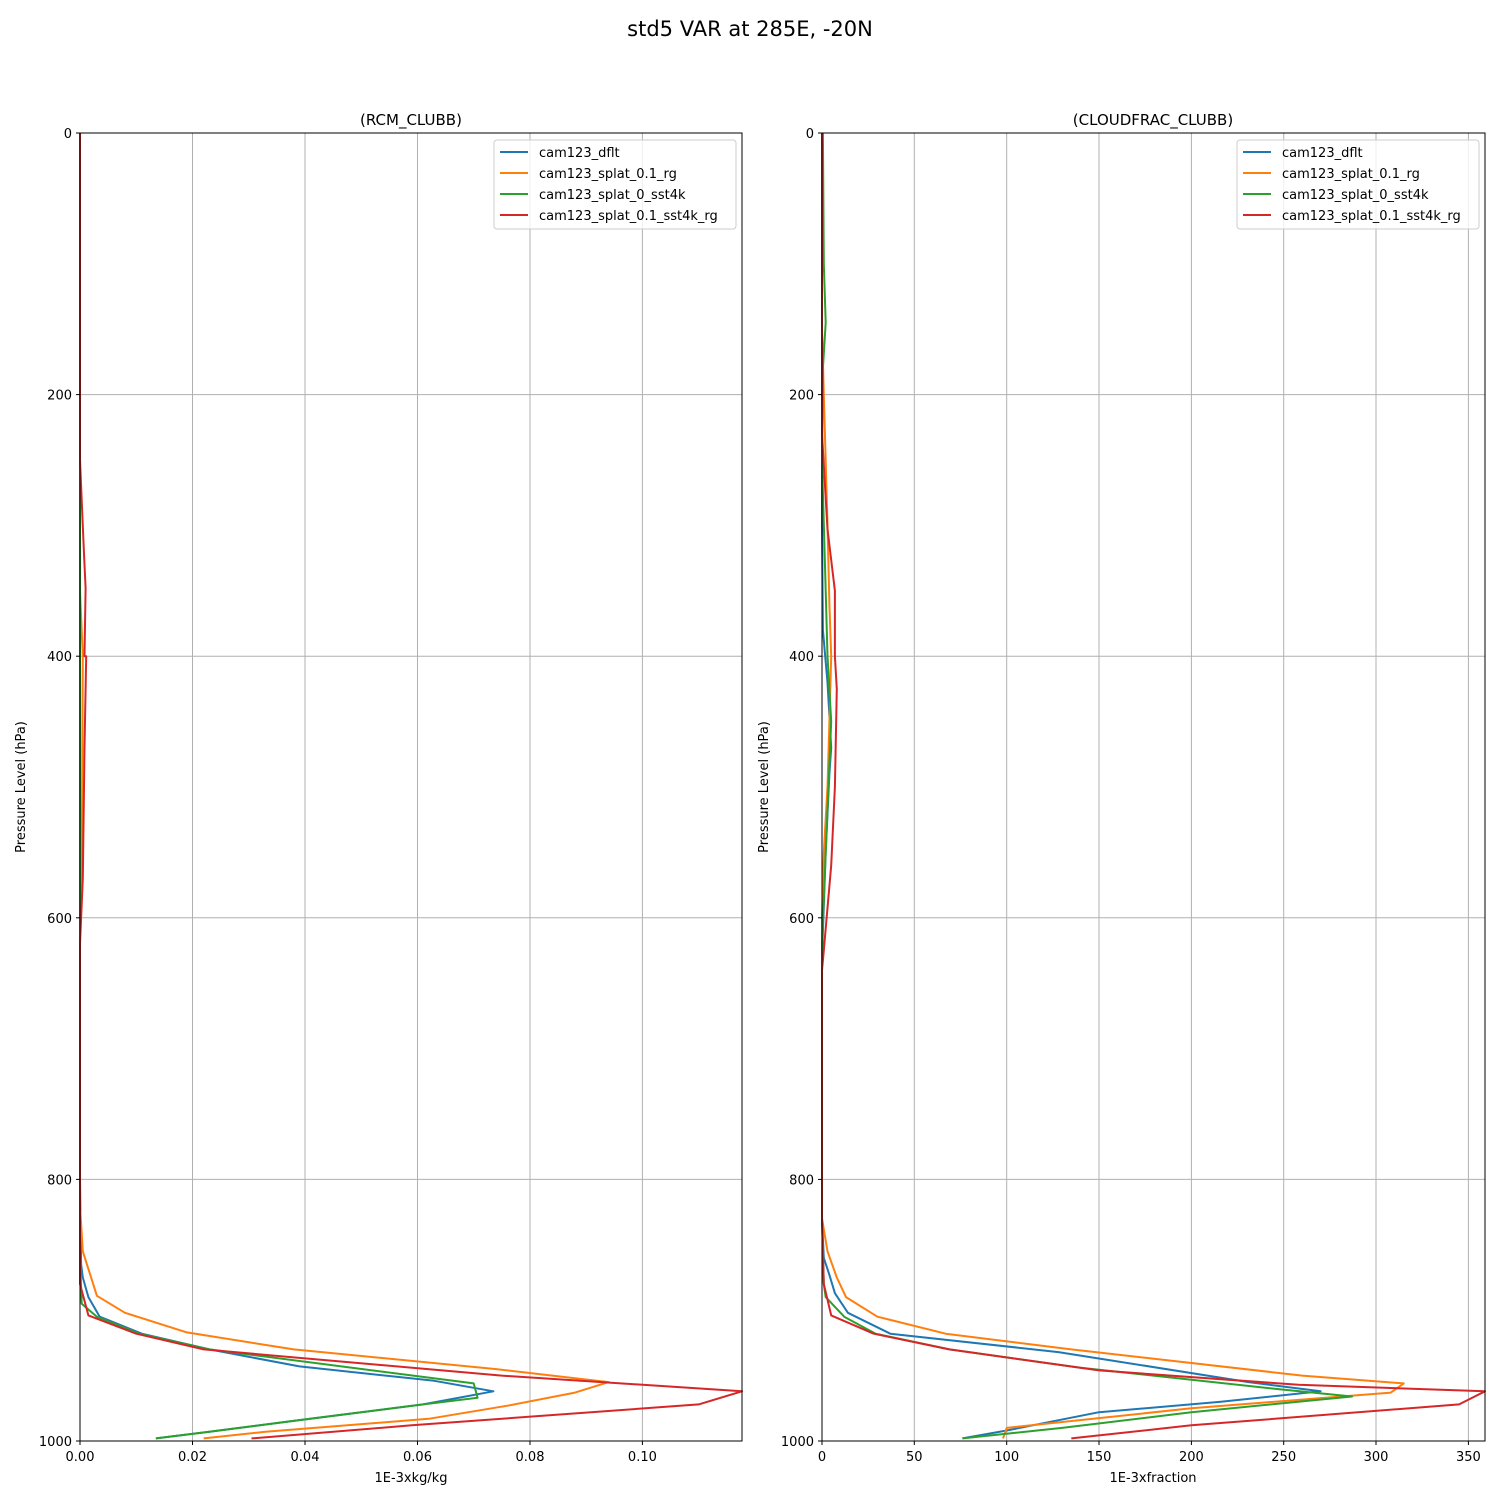 The image size is (1500, 1500). I want to click on x-tick-label: 0, so click(822, 1457).